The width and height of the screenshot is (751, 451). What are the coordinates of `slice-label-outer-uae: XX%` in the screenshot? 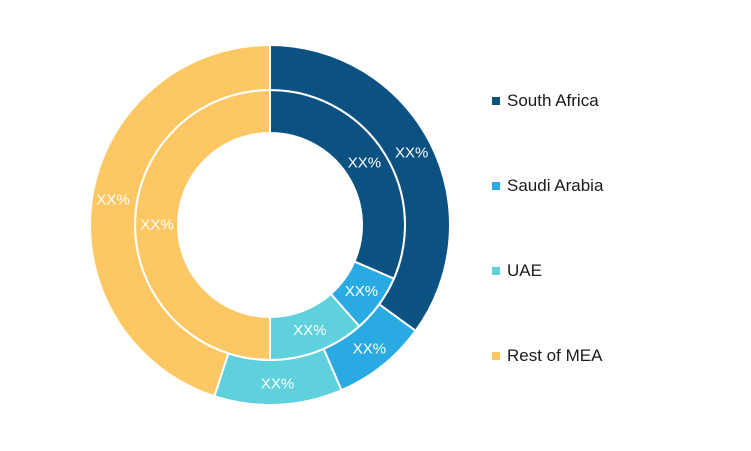 It's located at (277, 383).